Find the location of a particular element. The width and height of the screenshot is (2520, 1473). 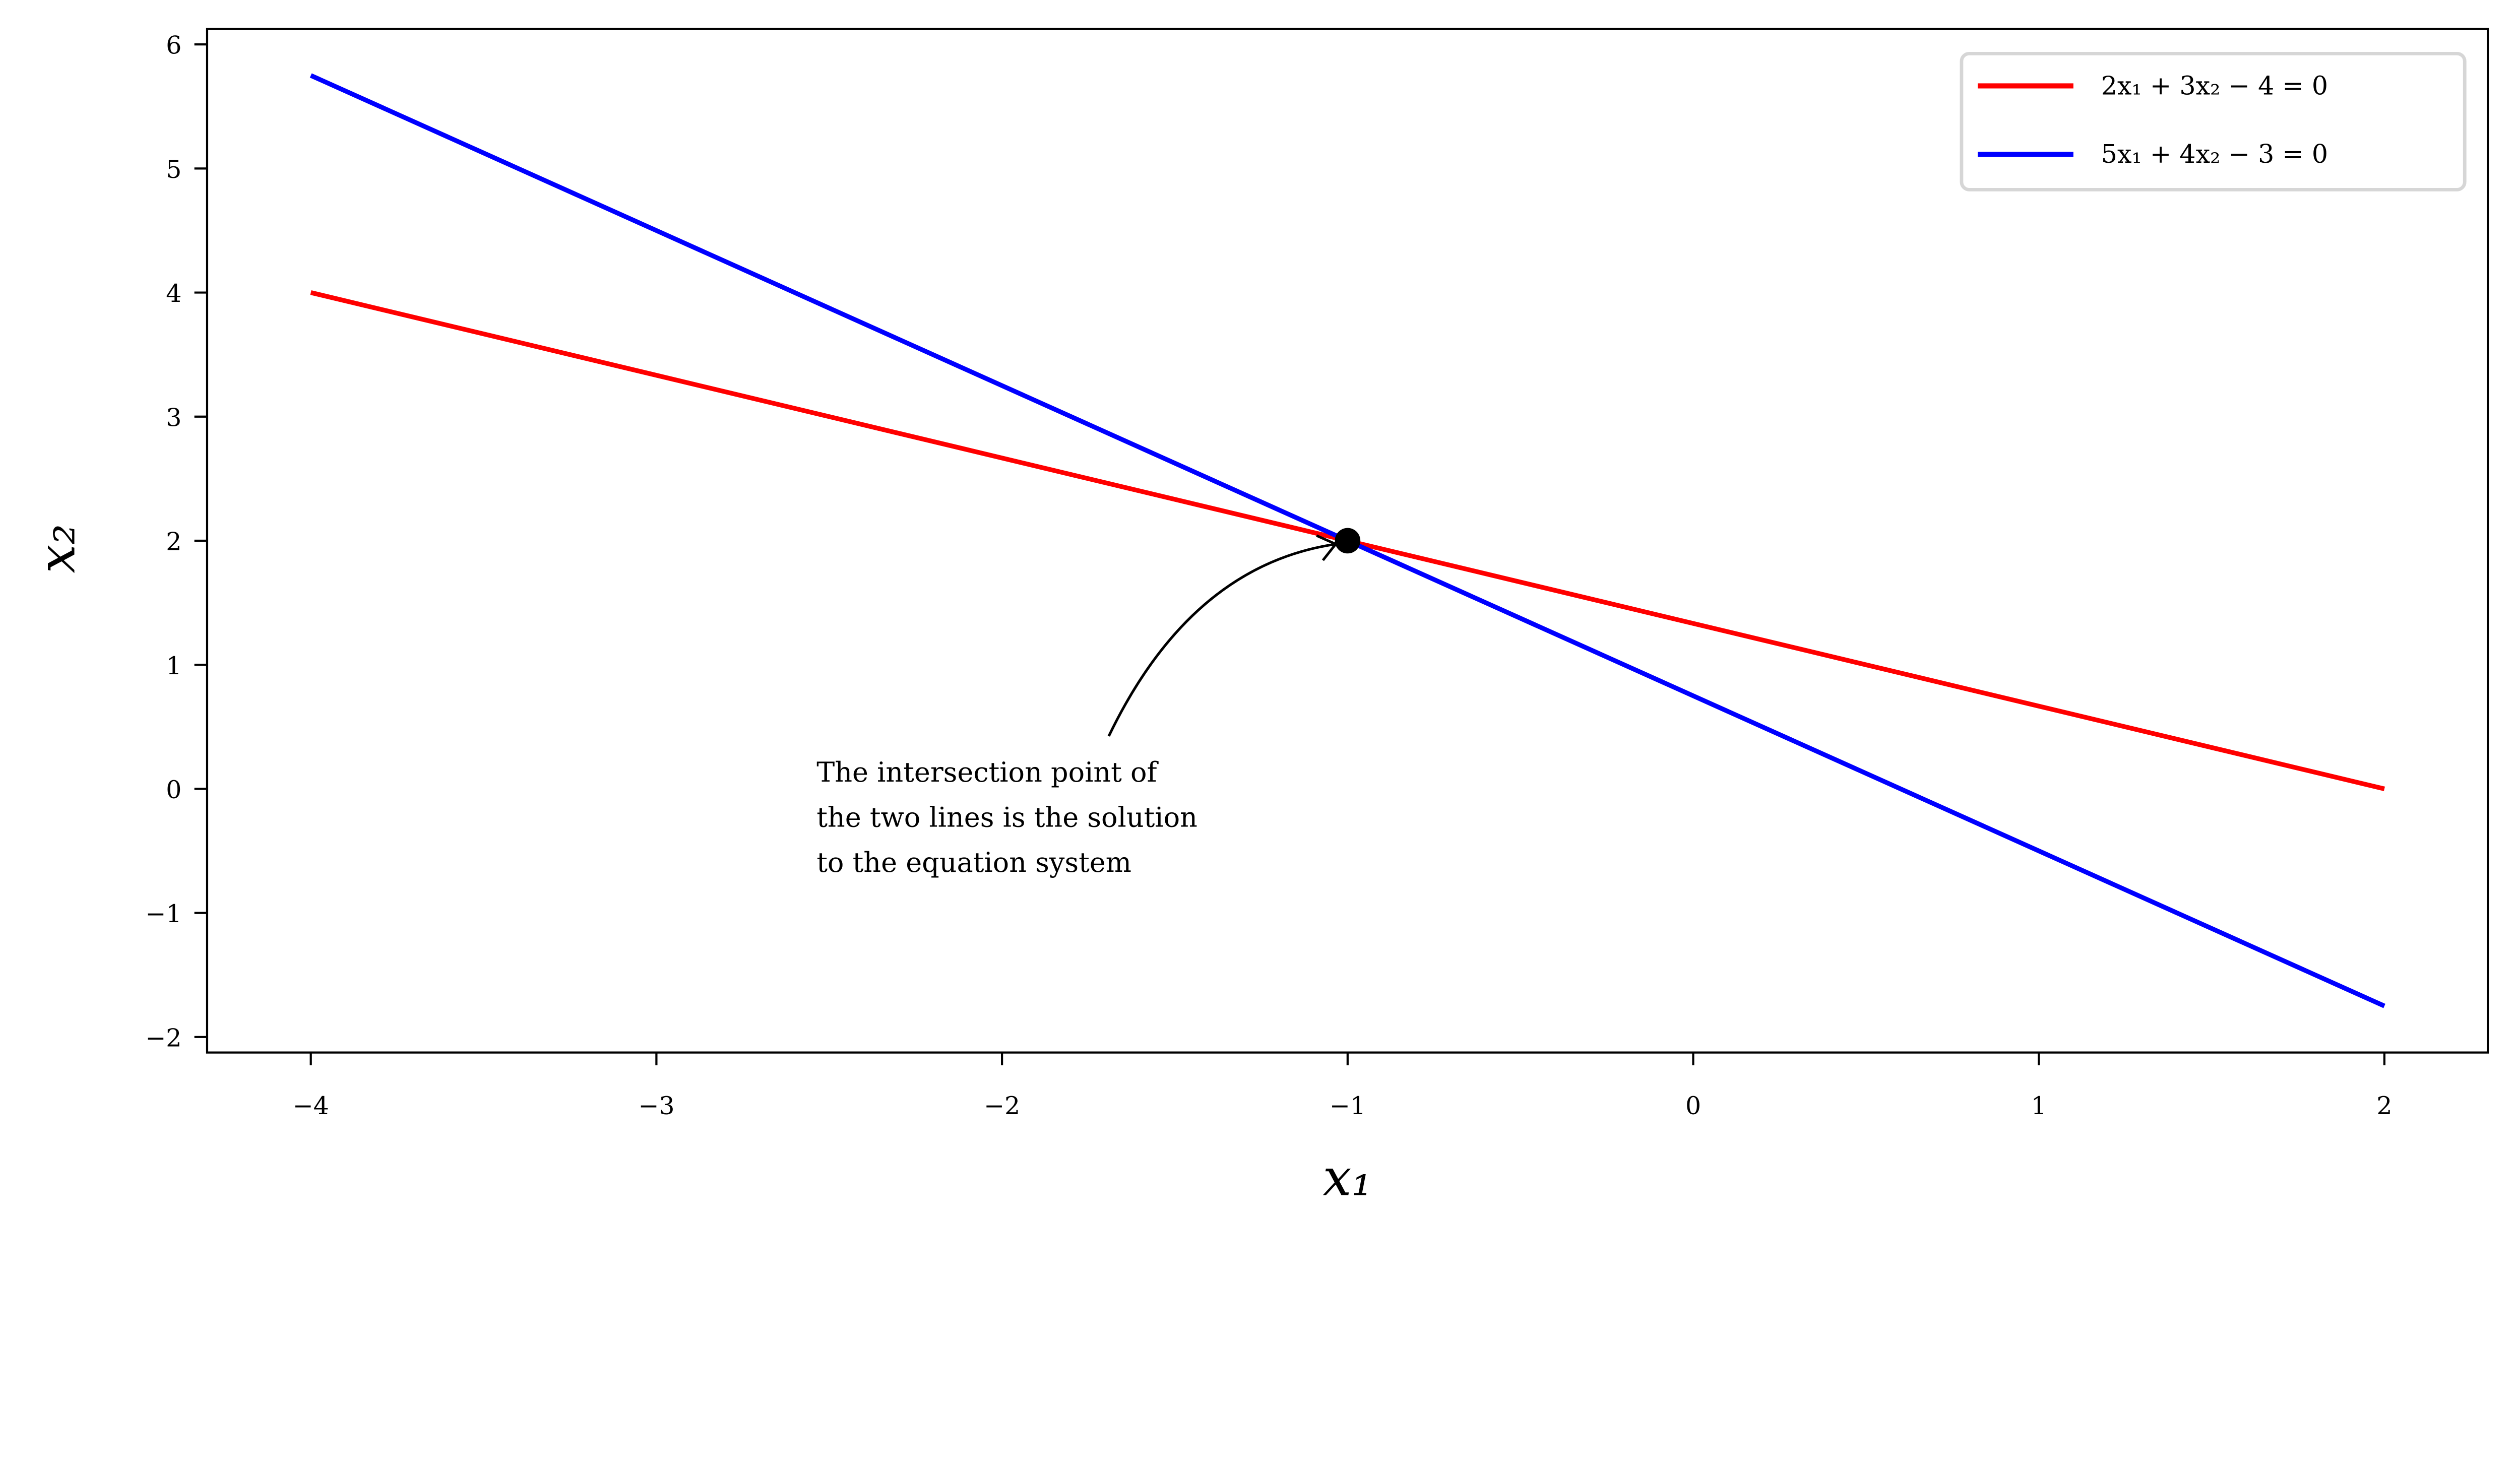

y-tick-label: 1 is located at coordinates (173, 666).